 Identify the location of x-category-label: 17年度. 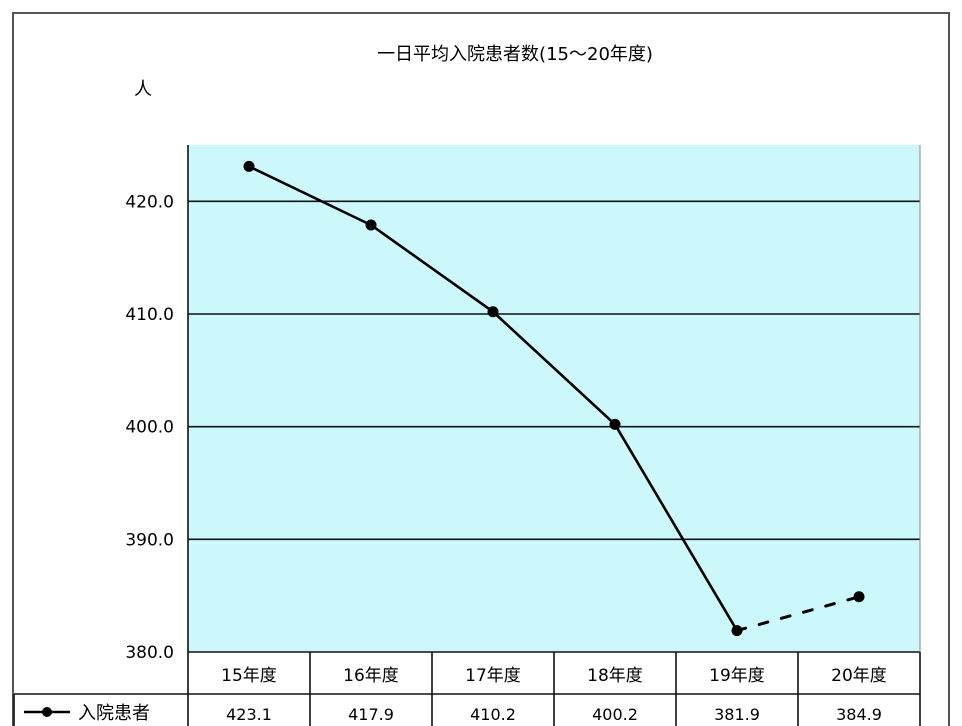
(493, 676).